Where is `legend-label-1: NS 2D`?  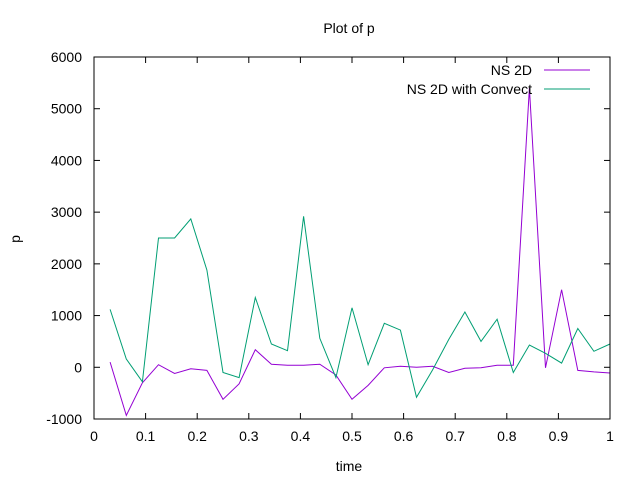
legend-label-1: NS 2D is located at coordinates (511, 70).